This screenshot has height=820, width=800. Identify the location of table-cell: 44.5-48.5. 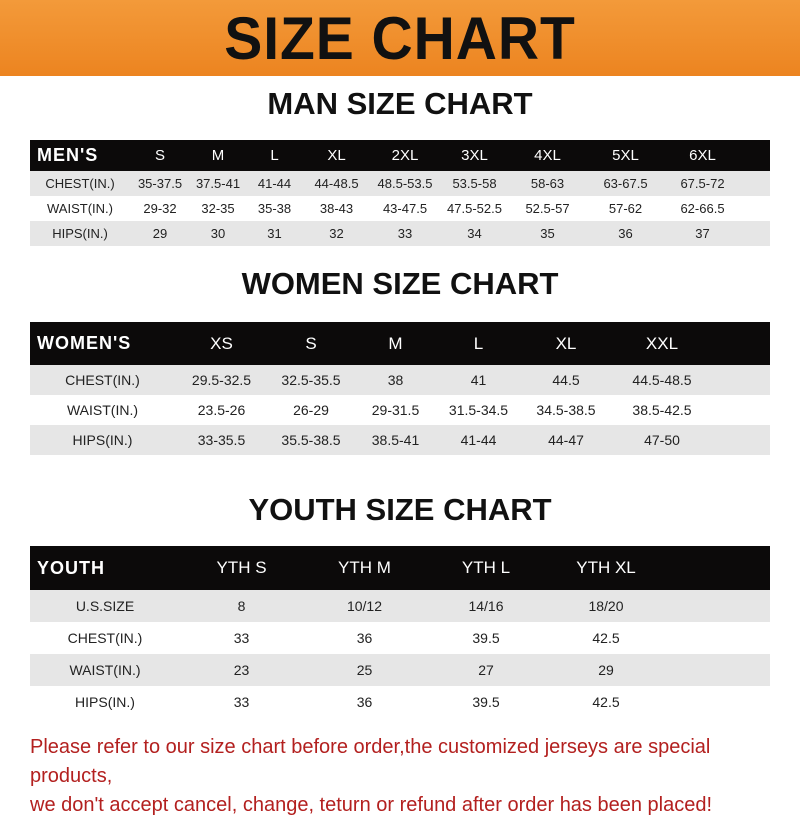
(662, 380).